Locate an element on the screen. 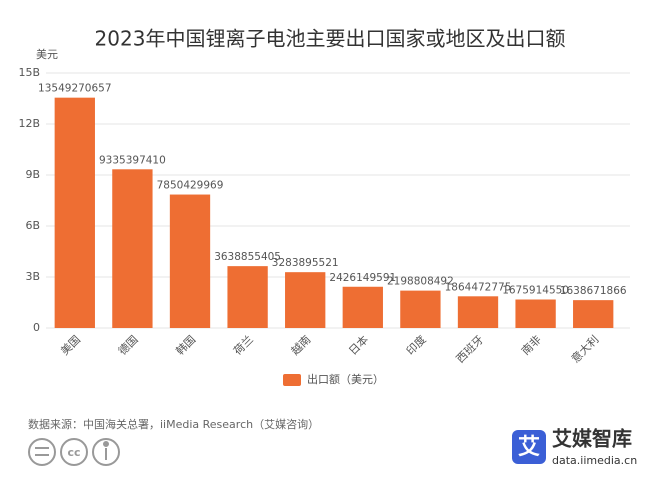  value-label: 13549270657 is located at coordinates (75, 89).